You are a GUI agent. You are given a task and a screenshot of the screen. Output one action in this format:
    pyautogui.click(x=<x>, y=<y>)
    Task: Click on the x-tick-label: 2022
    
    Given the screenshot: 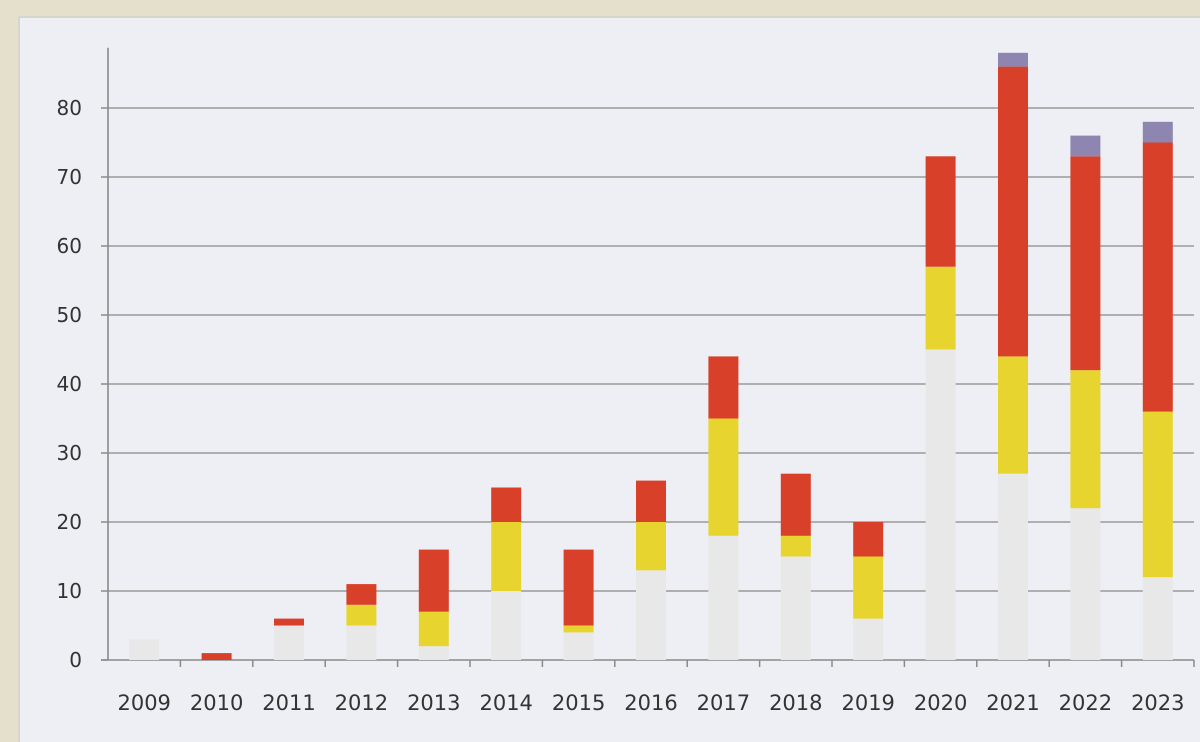 What is the action you would take?
    pyautogui.click(x=1085, y=703)
    